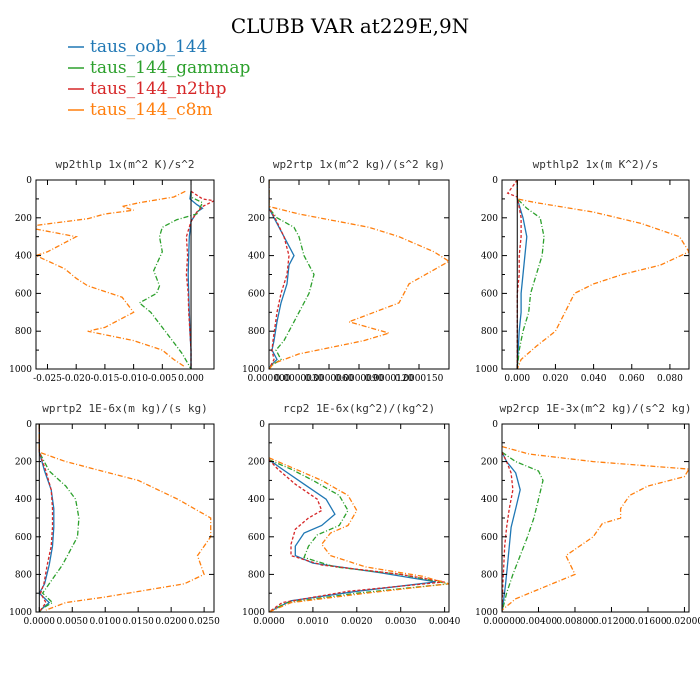 The height and width of the screenshot is (700, 700). Describe the element at coordinates (104, 379) in the screenshot. I see `x-tick-label: -0.015` at that location.